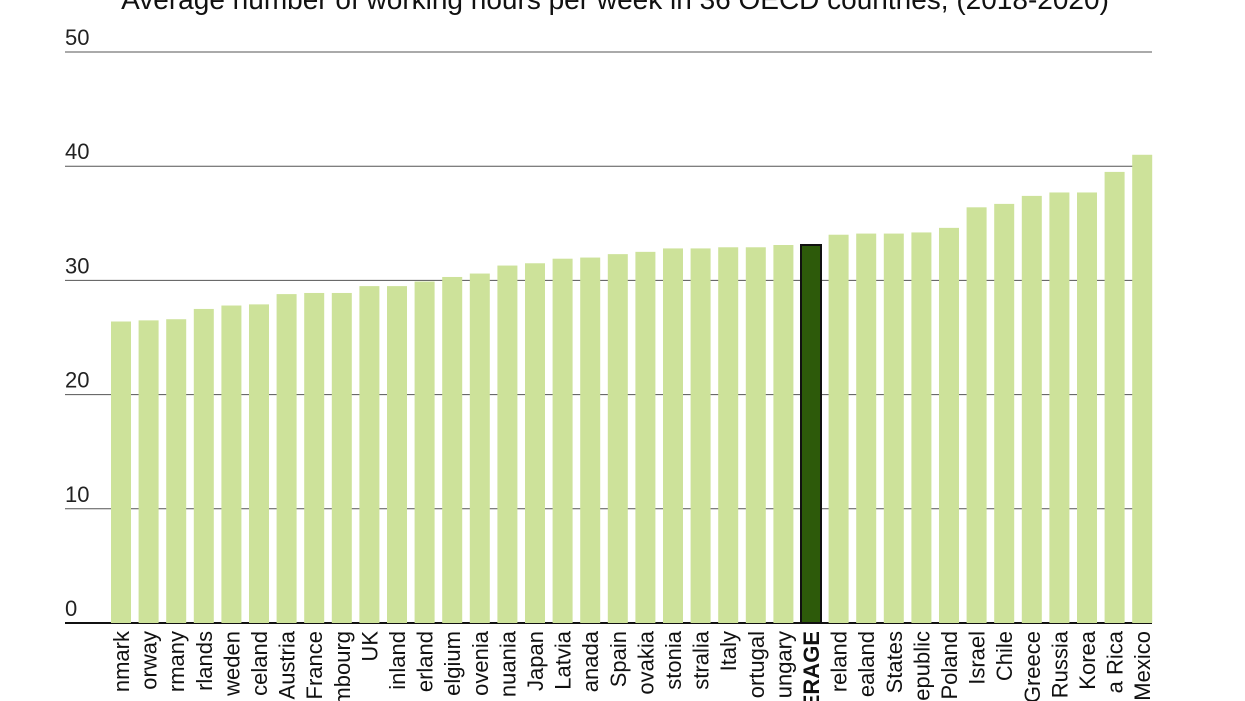 This screenshot has height=701, width=1245. What do you see at coordinates (77, 37) in the screenshot?
I see `y-tick-label: 50` at bounding box center [77, 37].